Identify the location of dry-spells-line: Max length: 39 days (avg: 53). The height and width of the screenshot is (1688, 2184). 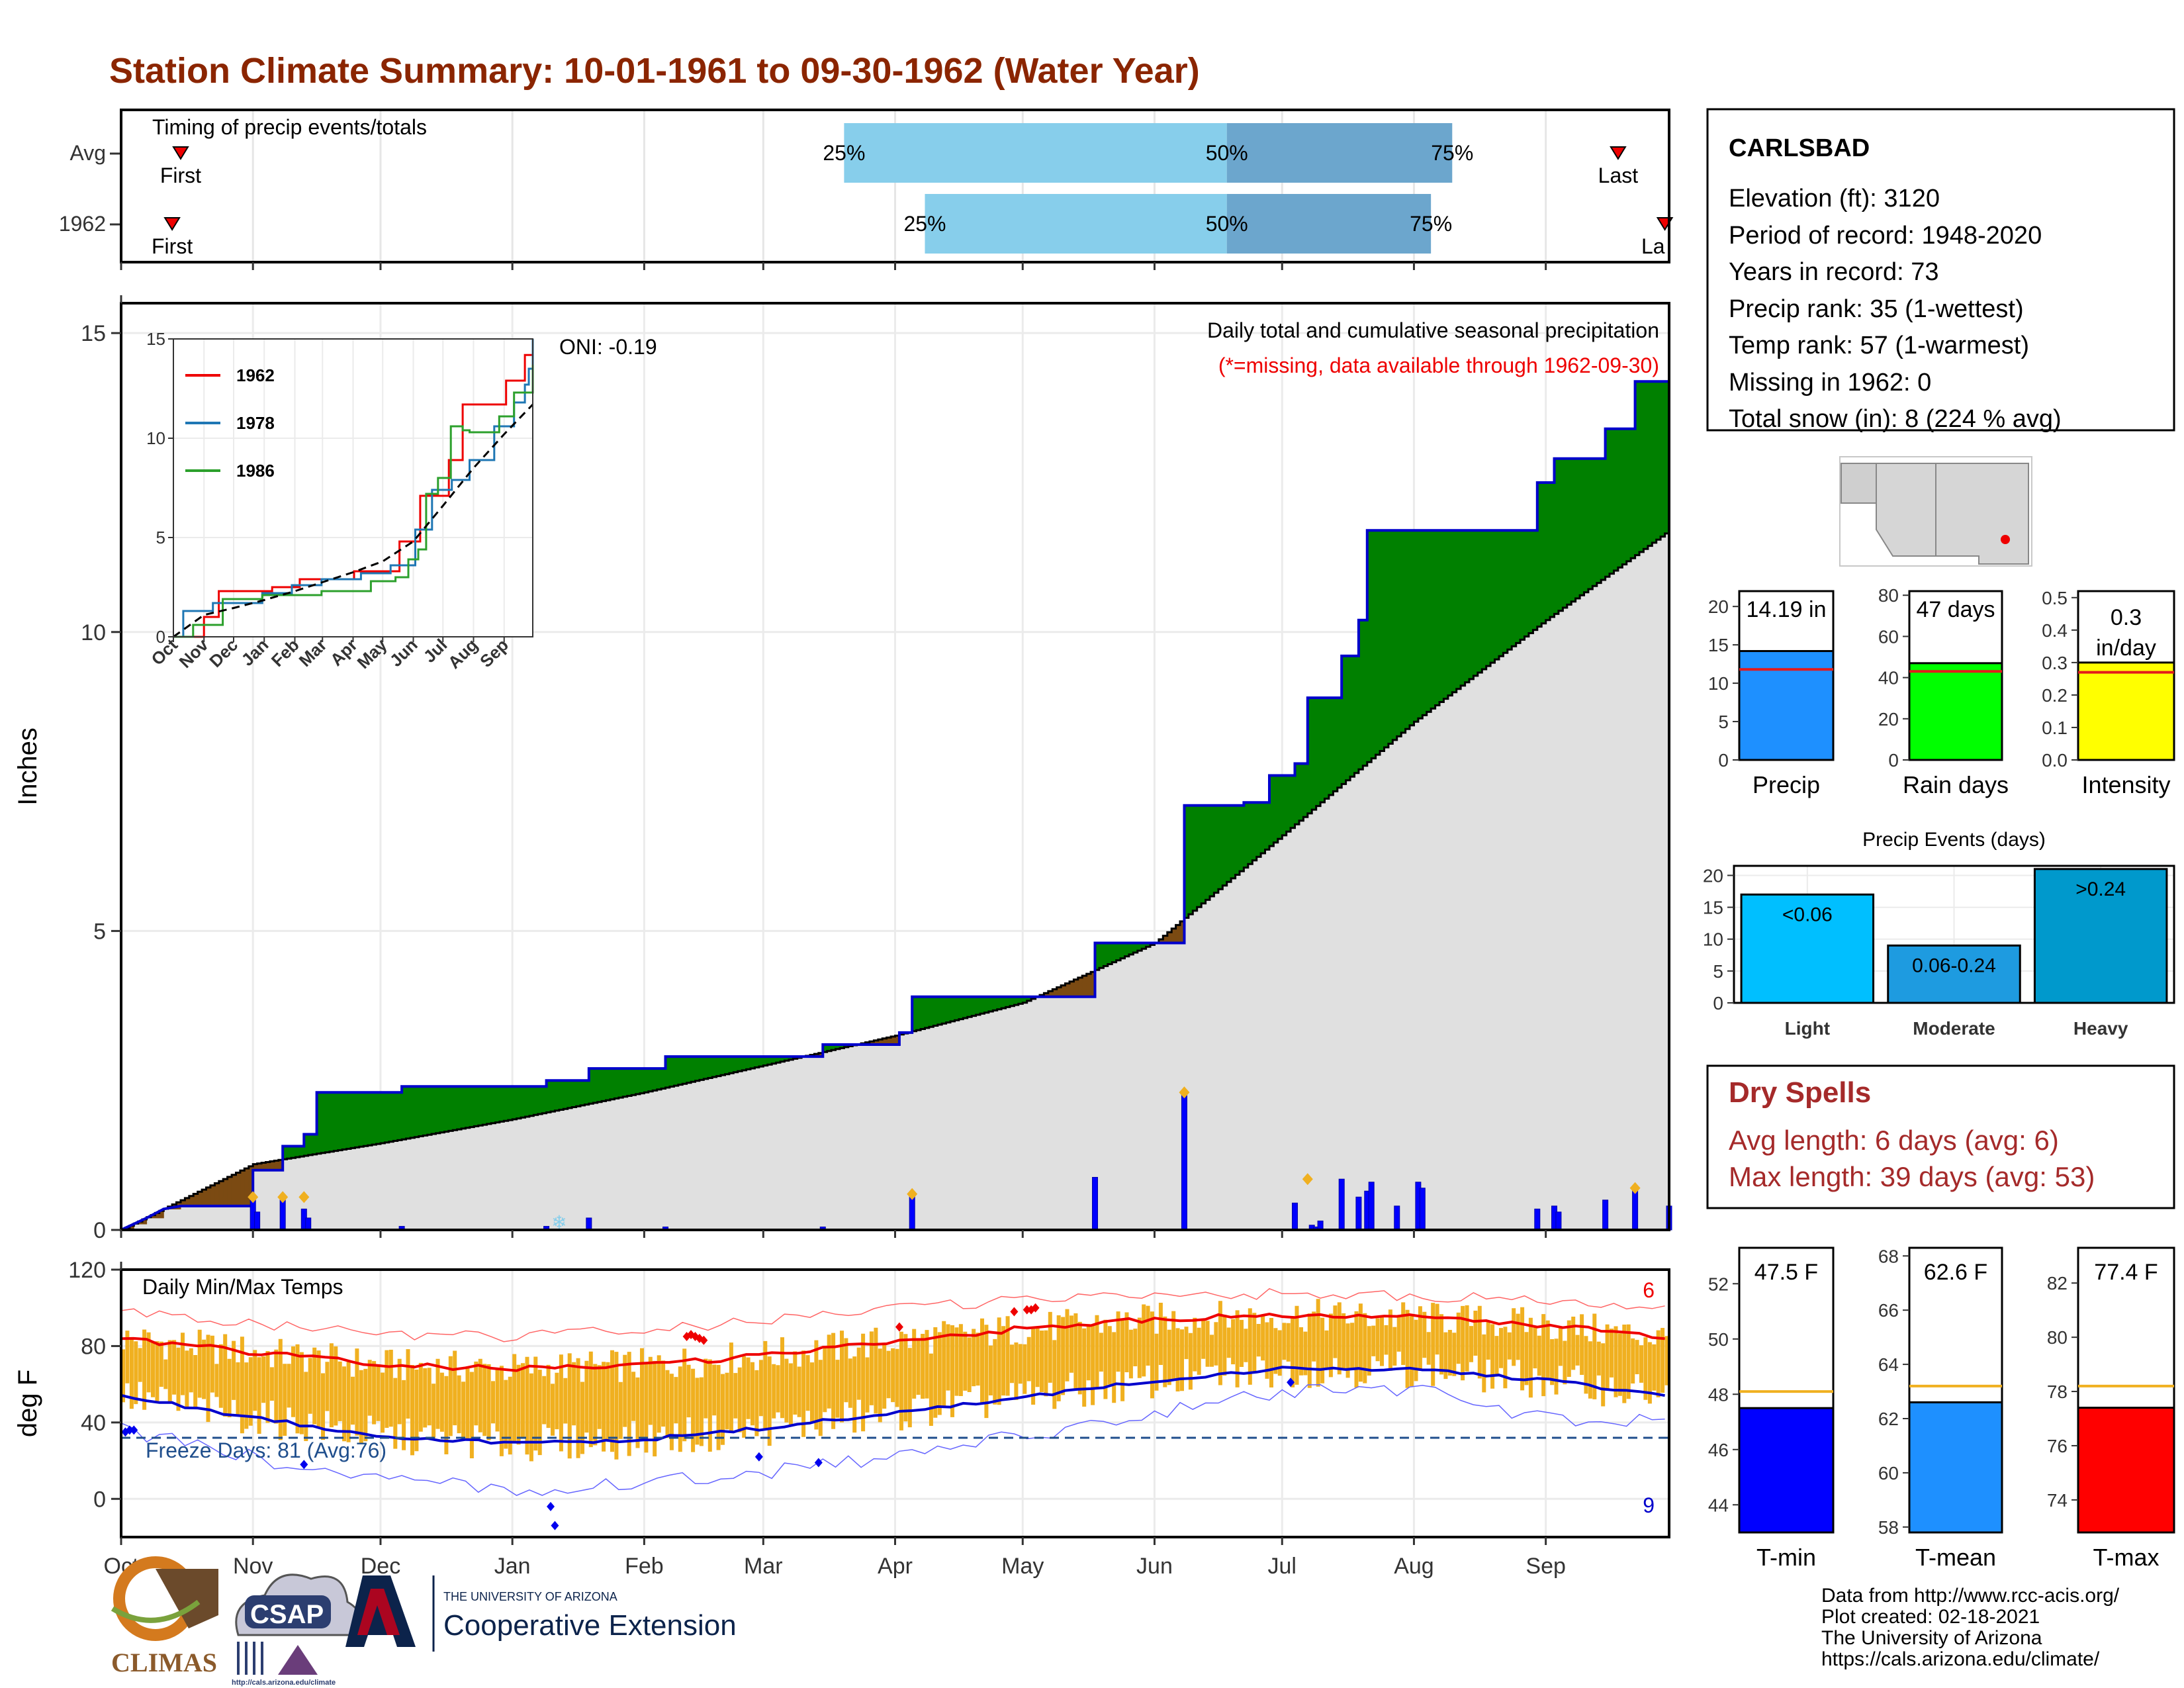
(1912, 1176).